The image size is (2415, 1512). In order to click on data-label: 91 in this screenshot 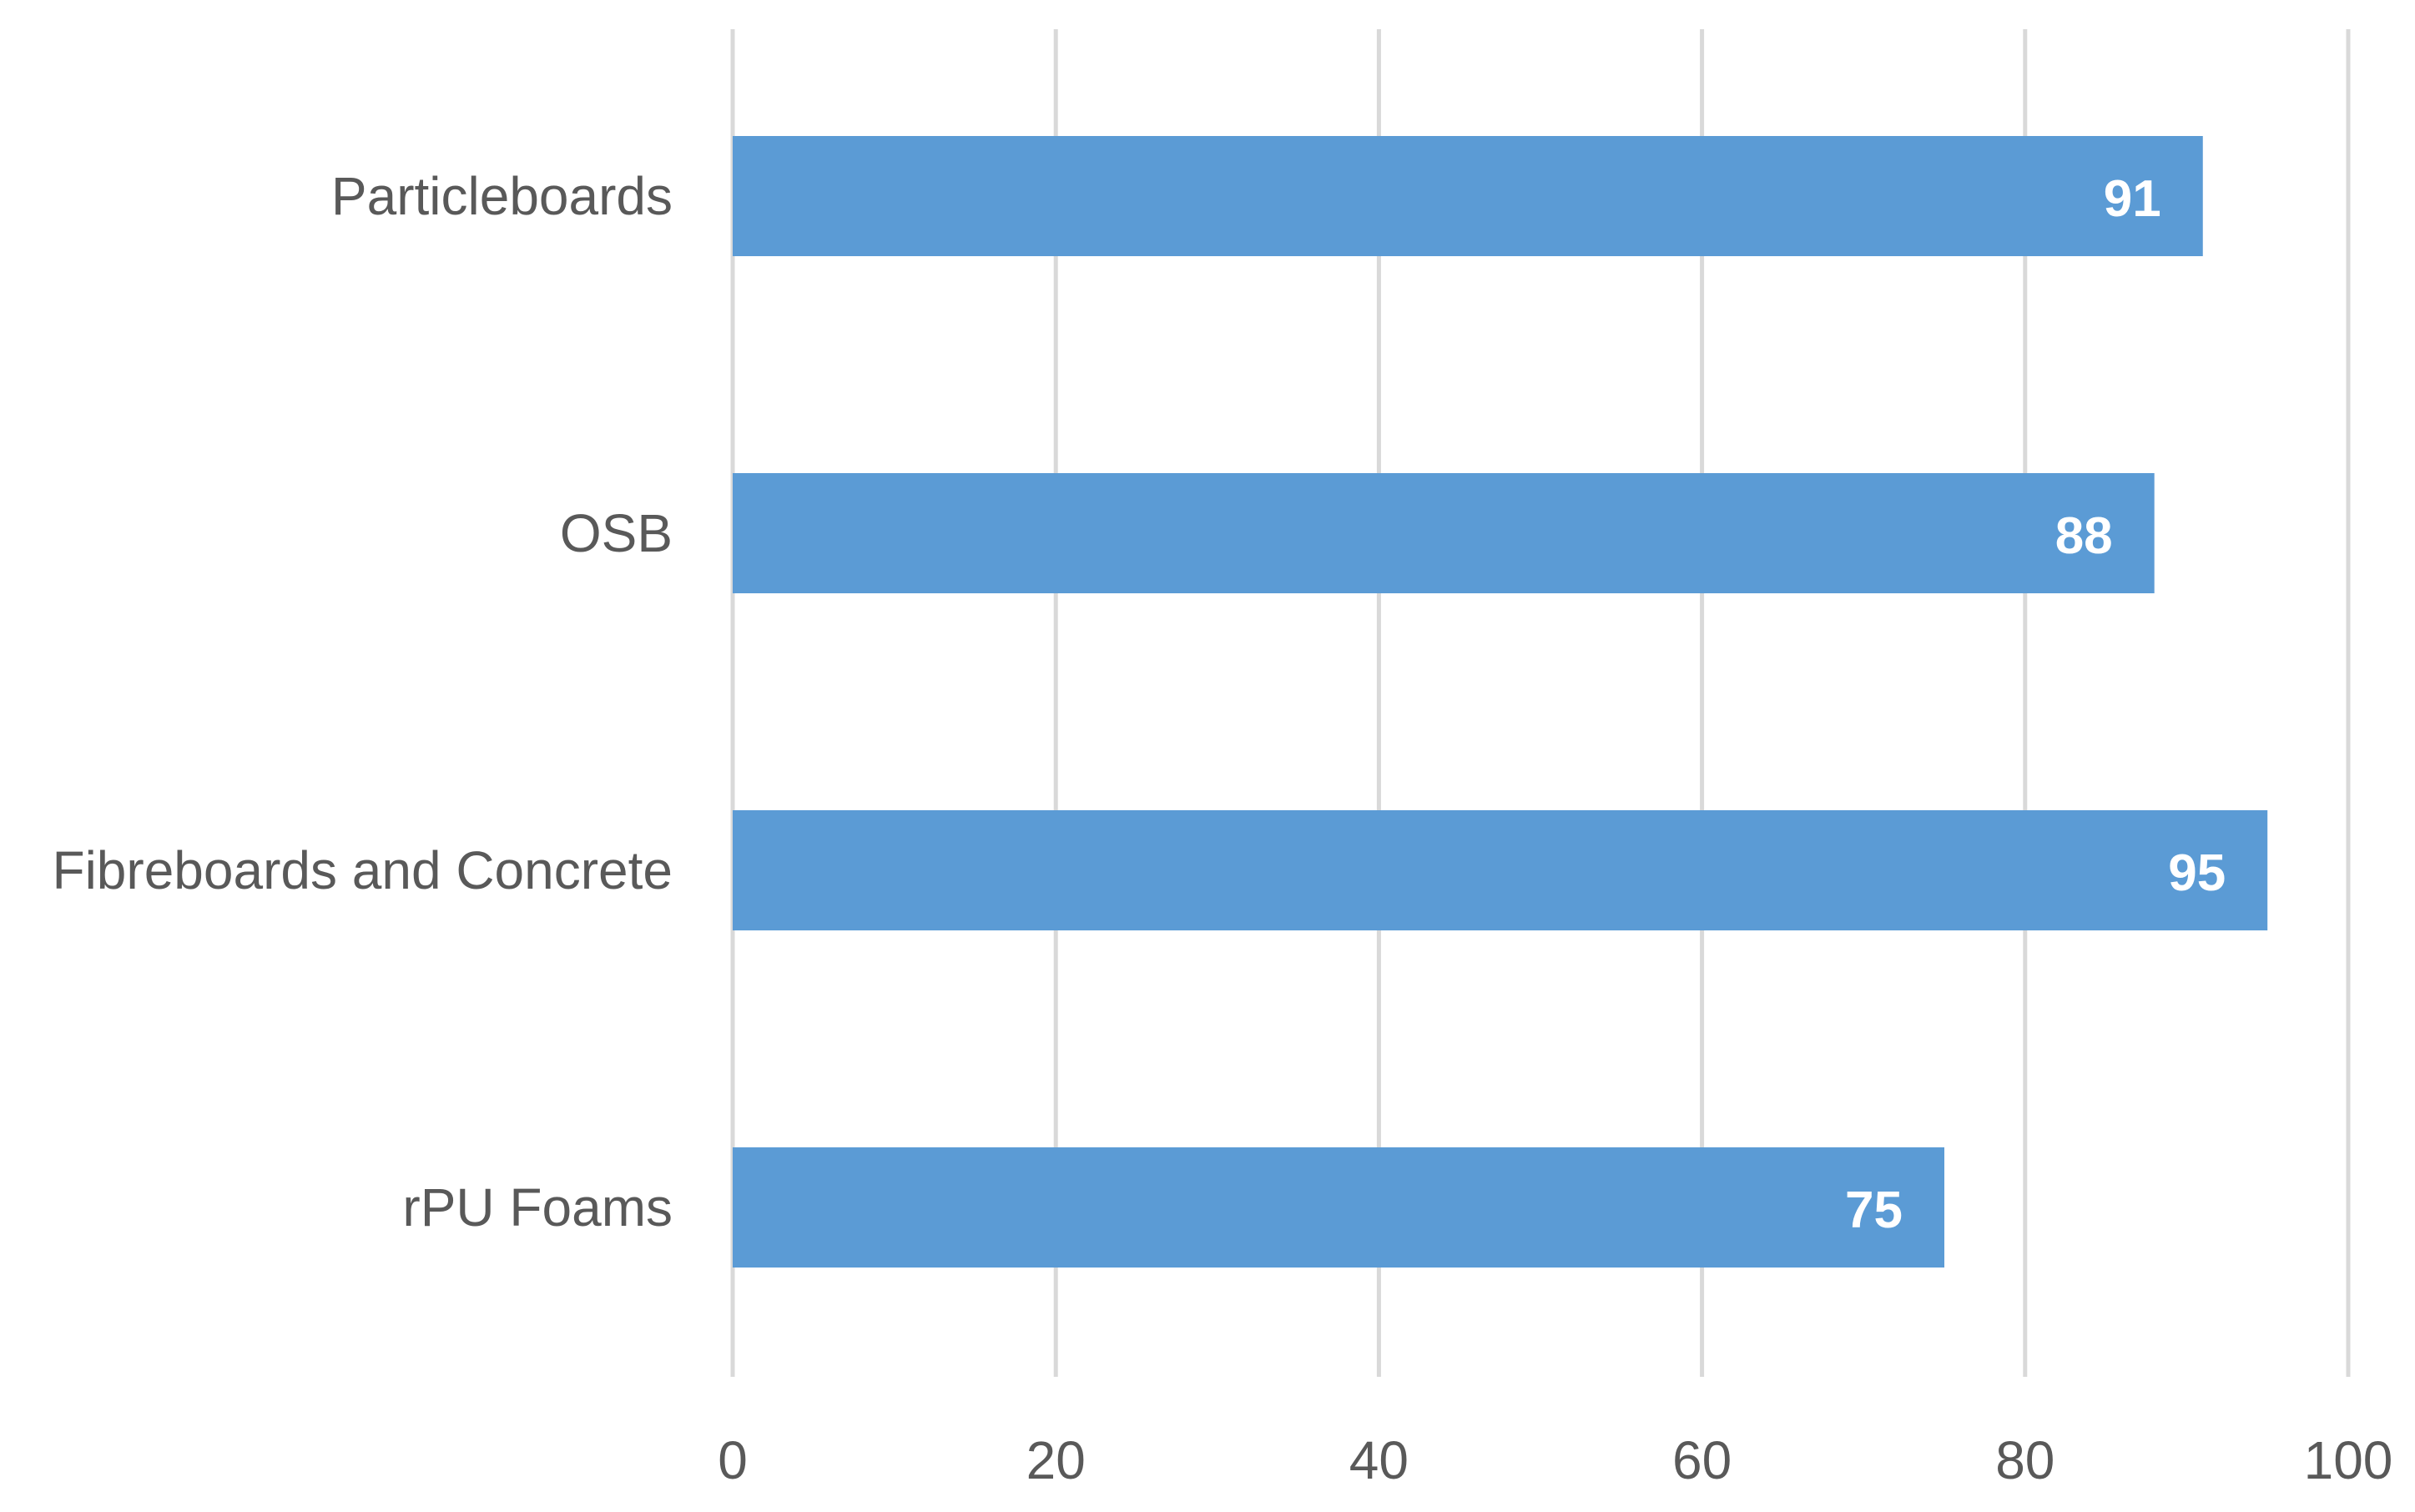, I will do `click(2132, 199)`.